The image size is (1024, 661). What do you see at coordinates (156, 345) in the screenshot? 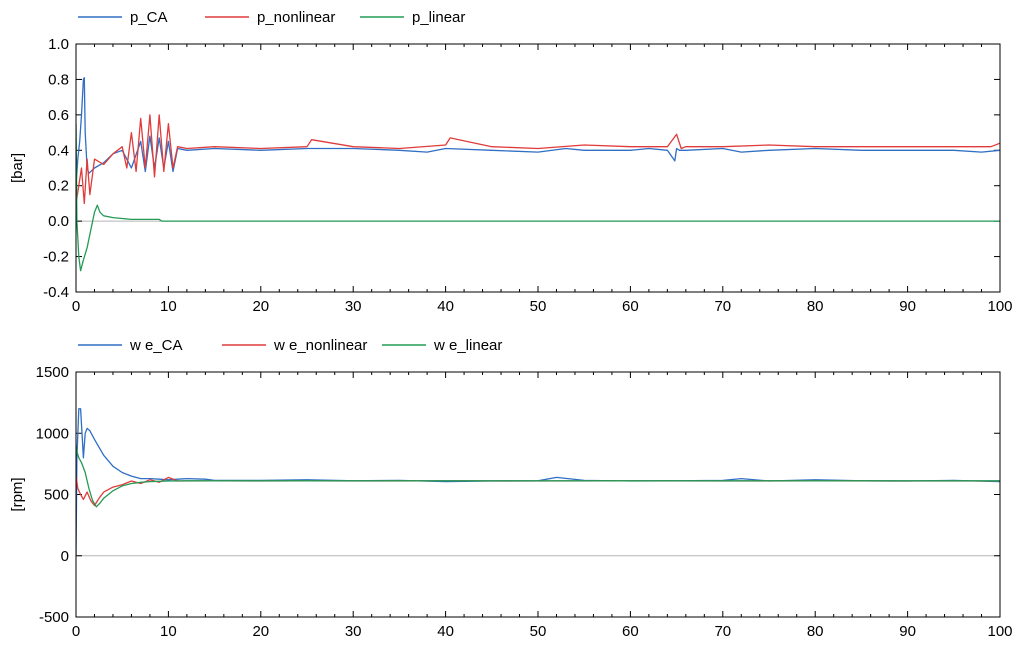
I see `legend-label: w e_CA` at bounding box center [156, 345].